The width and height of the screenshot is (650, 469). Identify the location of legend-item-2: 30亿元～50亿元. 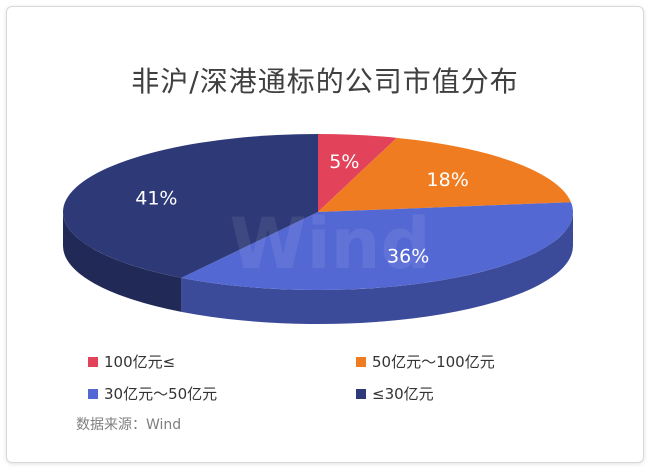
(152, 393).